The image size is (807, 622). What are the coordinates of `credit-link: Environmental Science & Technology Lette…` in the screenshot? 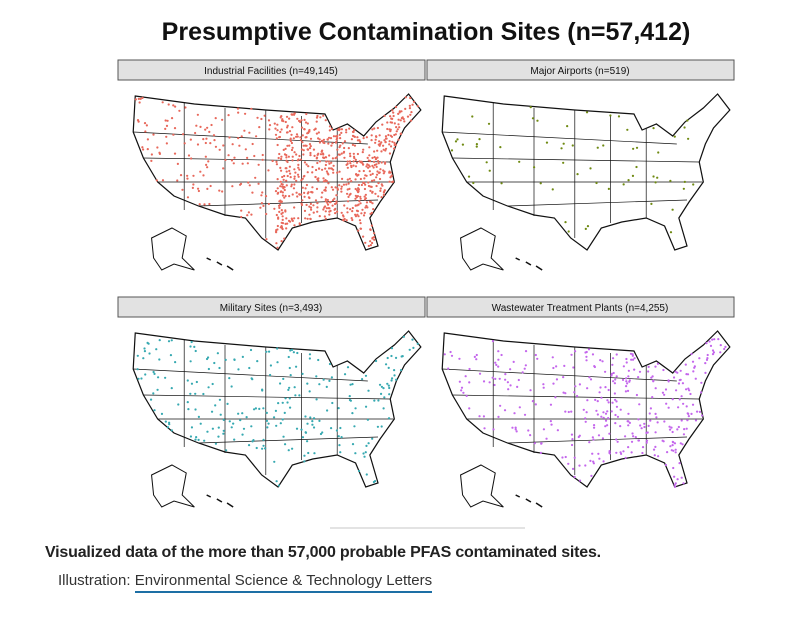 It's located at (283, 582).